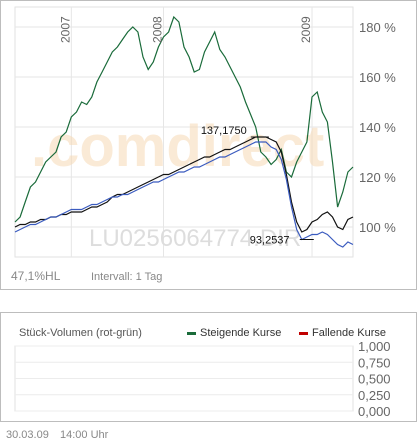  What do you see at coordinates (377, 127) in the screenshot?
I see `y-tick-label: 140 %` at bounding box center [377, 127].